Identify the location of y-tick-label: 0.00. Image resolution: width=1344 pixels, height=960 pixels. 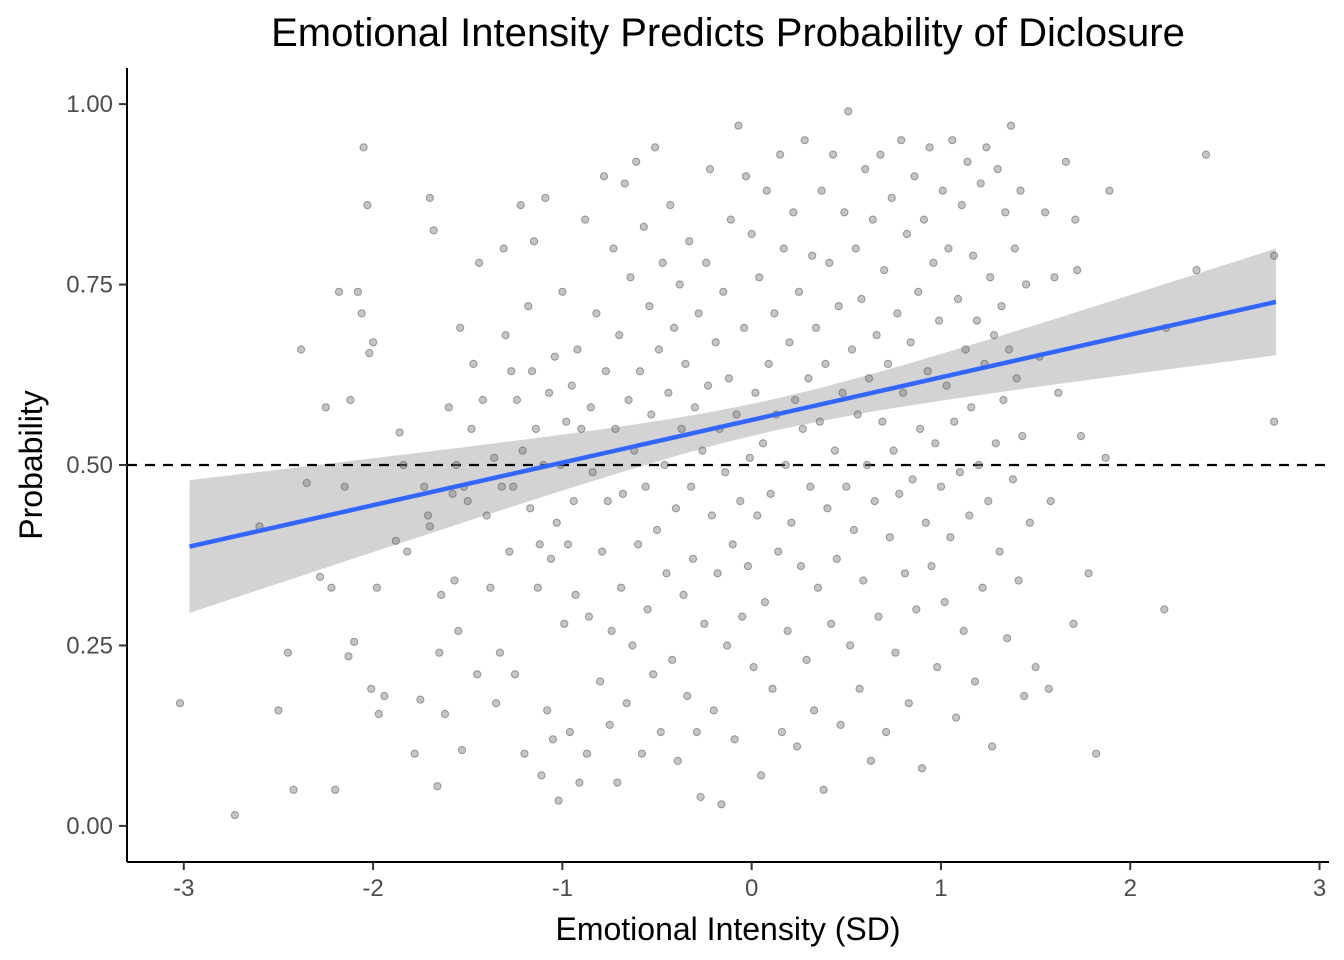
(89, 826).